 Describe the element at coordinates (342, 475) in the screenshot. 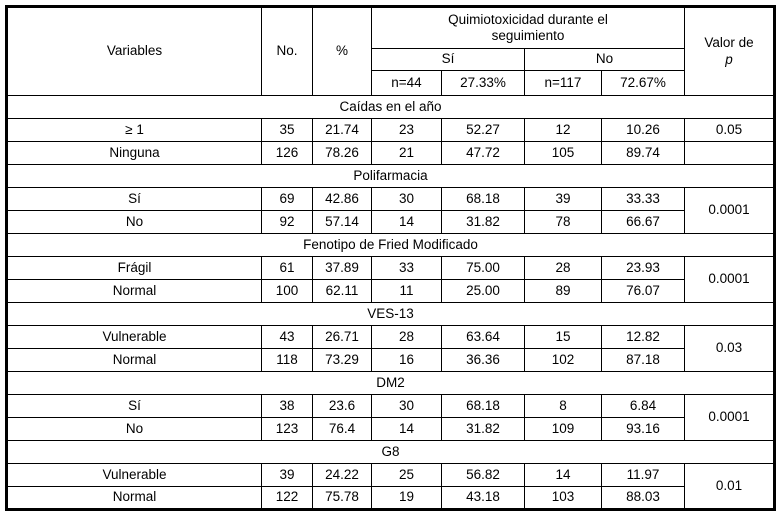

I see `cell-pct: 24.22` at that location.